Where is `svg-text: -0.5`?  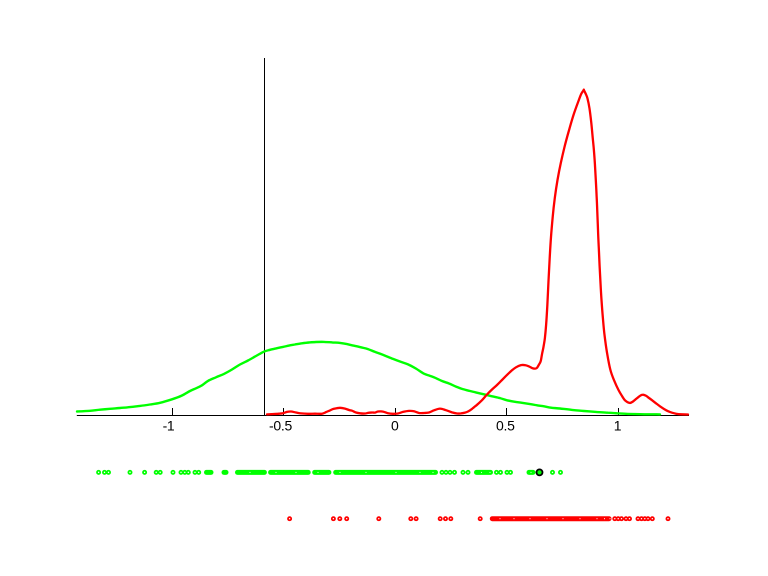 svg-text: -0.5 is located at coordinates (280, 426).